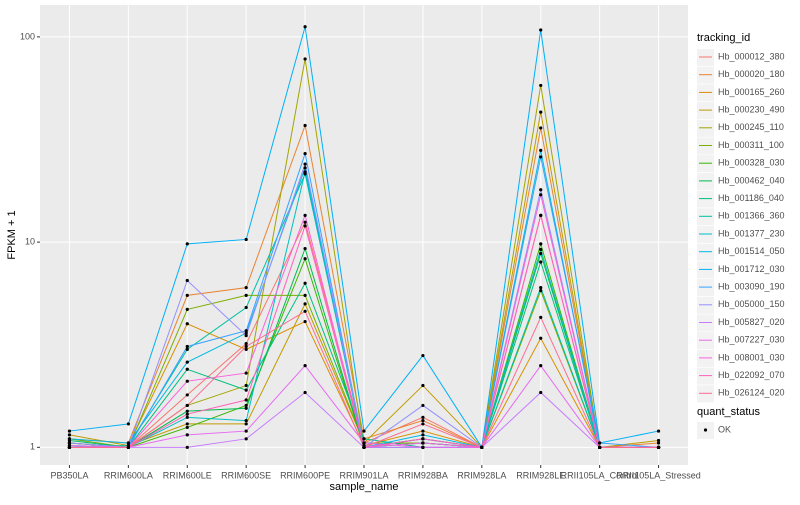 This screenshot has height=505, width=800. Describe the element at coordinates (751, 180) in the screenshot. I see `legend-label: Hb_000462_040` at that location.